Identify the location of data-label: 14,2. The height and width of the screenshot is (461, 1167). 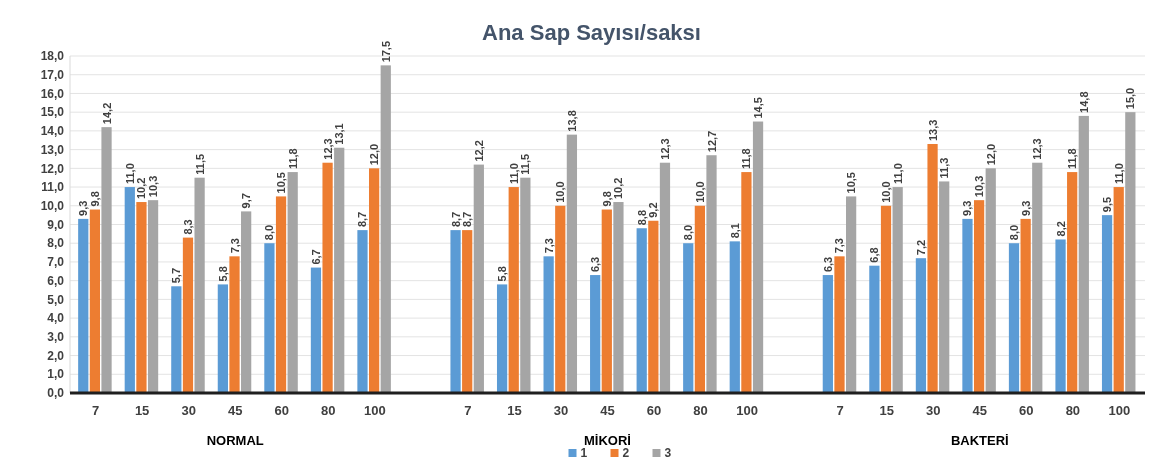
(106, 113).